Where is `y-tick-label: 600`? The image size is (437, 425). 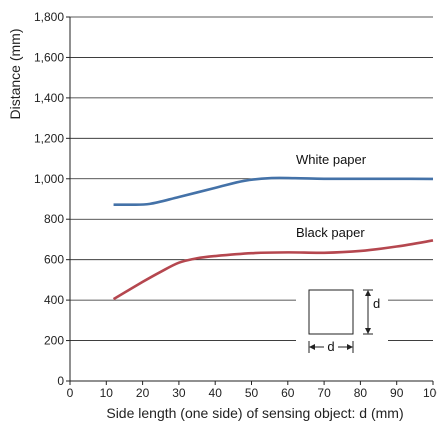 y-tick-label: 600 is located at coordinates (54, 260).